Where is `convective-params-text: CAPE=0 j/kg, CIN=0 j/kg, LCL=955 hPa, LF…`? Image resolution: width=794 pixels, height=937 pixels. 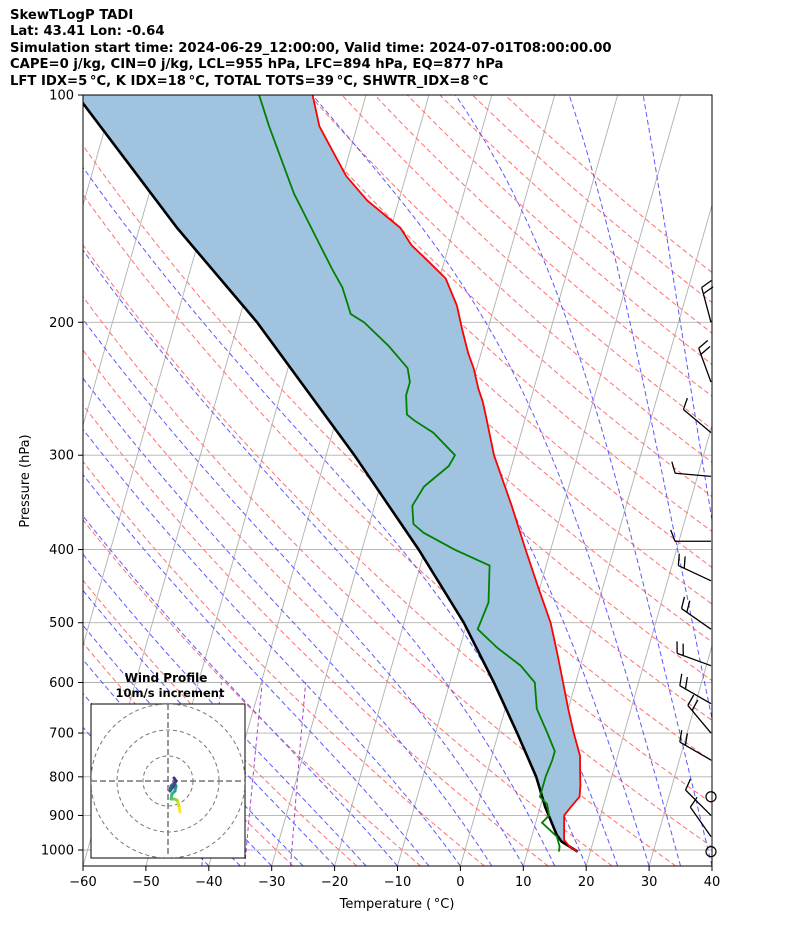 convective-params-text: CAPE=0 j/kg, CIN=0 j/kg, LCL=955 hPa, LF… is located at coordinates (257, 65).